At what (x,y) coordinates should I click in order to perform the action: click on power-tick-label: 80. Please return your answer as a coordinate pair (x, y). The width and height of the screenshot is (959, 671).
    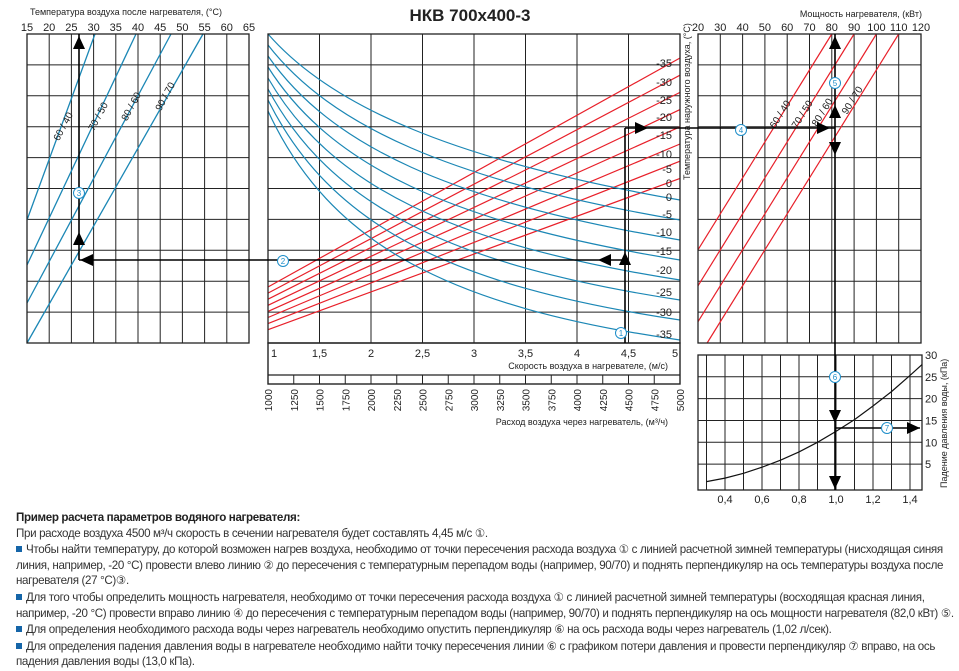
    Looking at the image, I should click on (832, 28).